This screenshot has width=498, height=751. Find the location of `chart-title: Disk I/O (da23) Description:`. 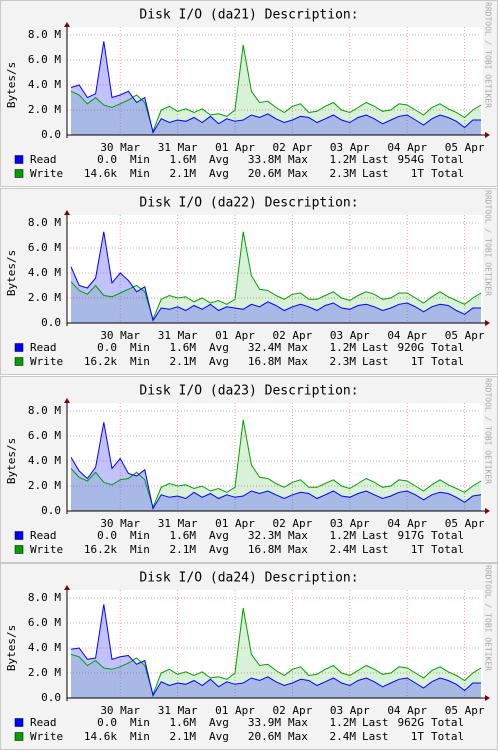

chart-title: Disk I/O (da23) Description: is located at coordinates (248, 390).